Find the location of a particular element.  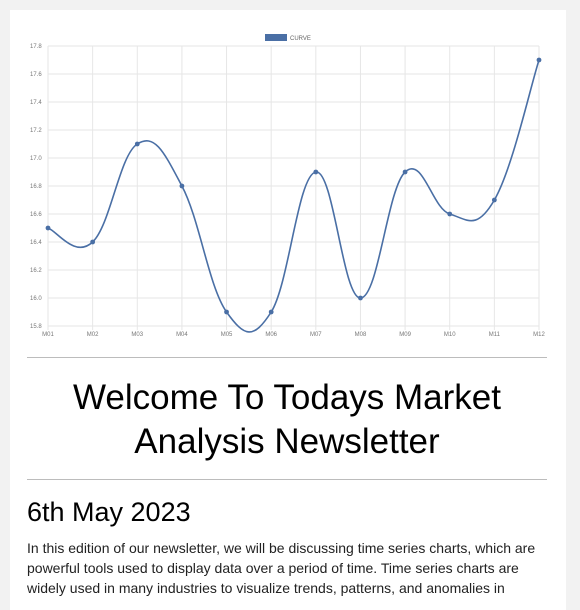

y-tick-label: 17.8 is located at coordinates (36, 47).